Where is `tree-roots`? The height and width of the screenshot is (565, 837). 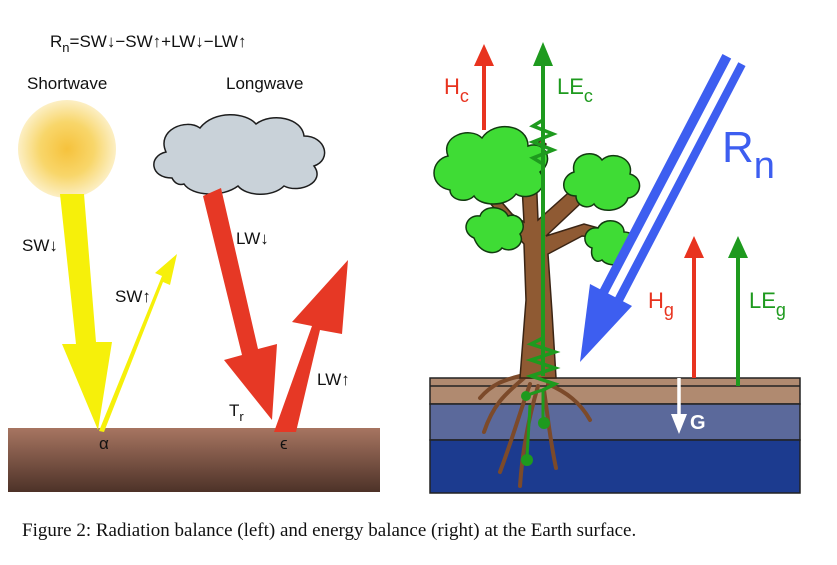
tree-roots is located at coordinates (535, 431).